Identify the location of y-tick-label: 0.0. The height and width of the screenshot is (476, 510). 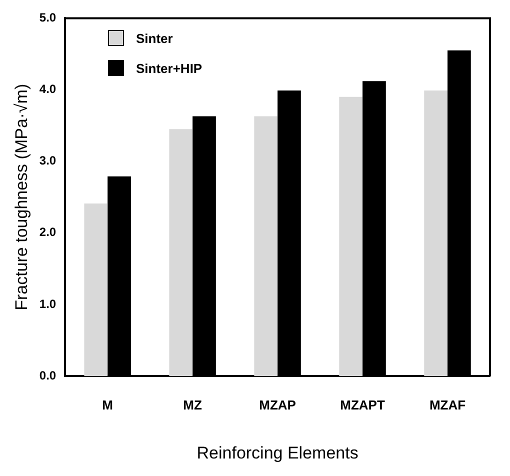
(47, 375).